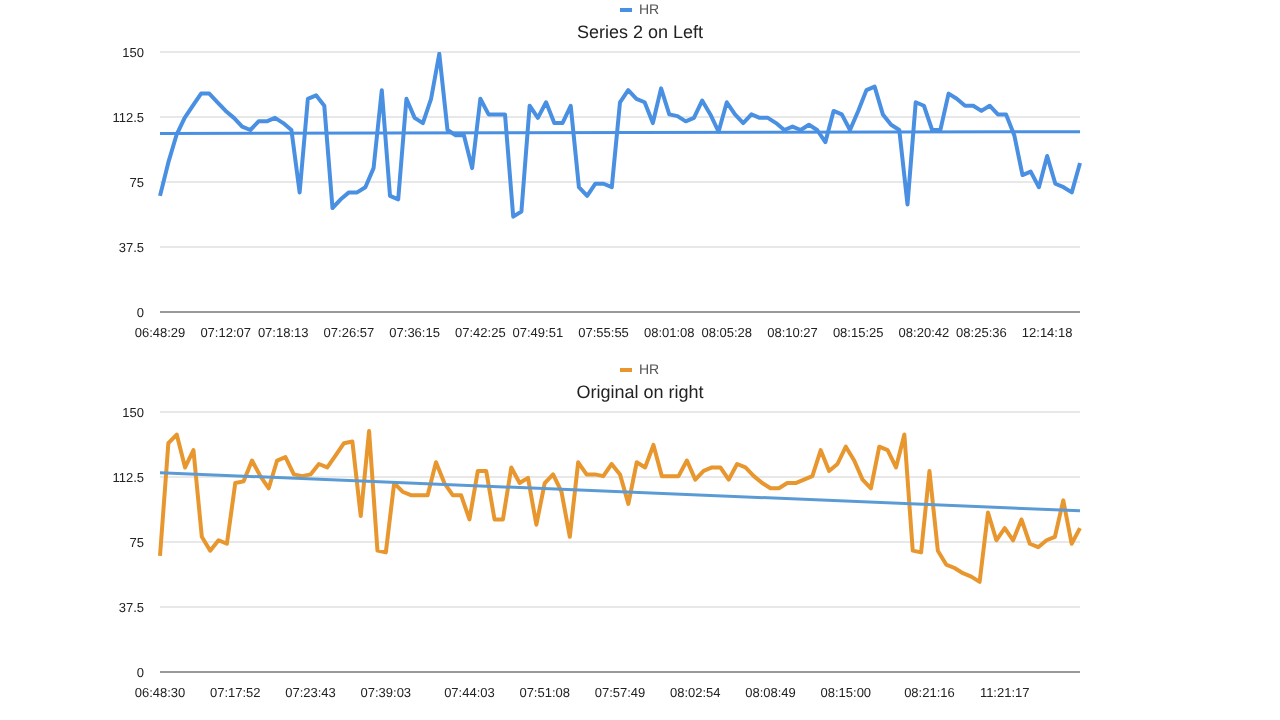 The width and height of the screenshot is (1280, 720). I want to click on chart-title: Series 2 on Left, so click(640, 32).